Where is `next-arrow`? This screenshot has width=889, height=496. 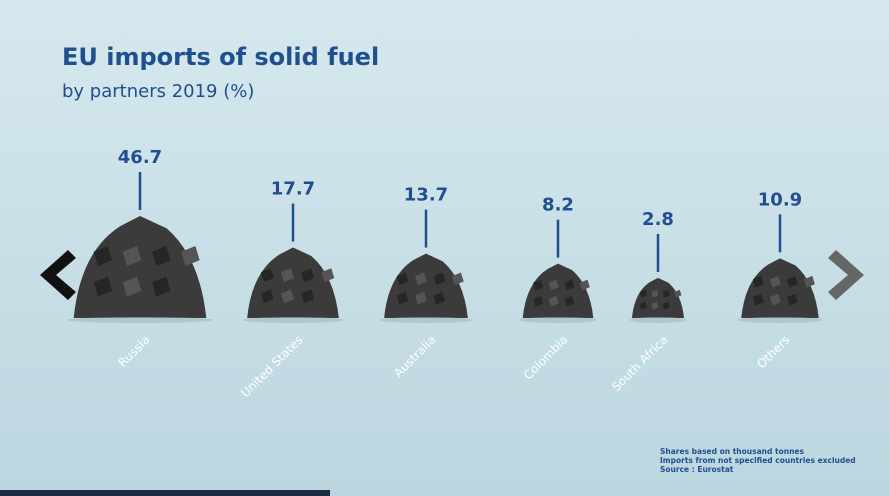 next-arrow is located at coordinates (846, 275).